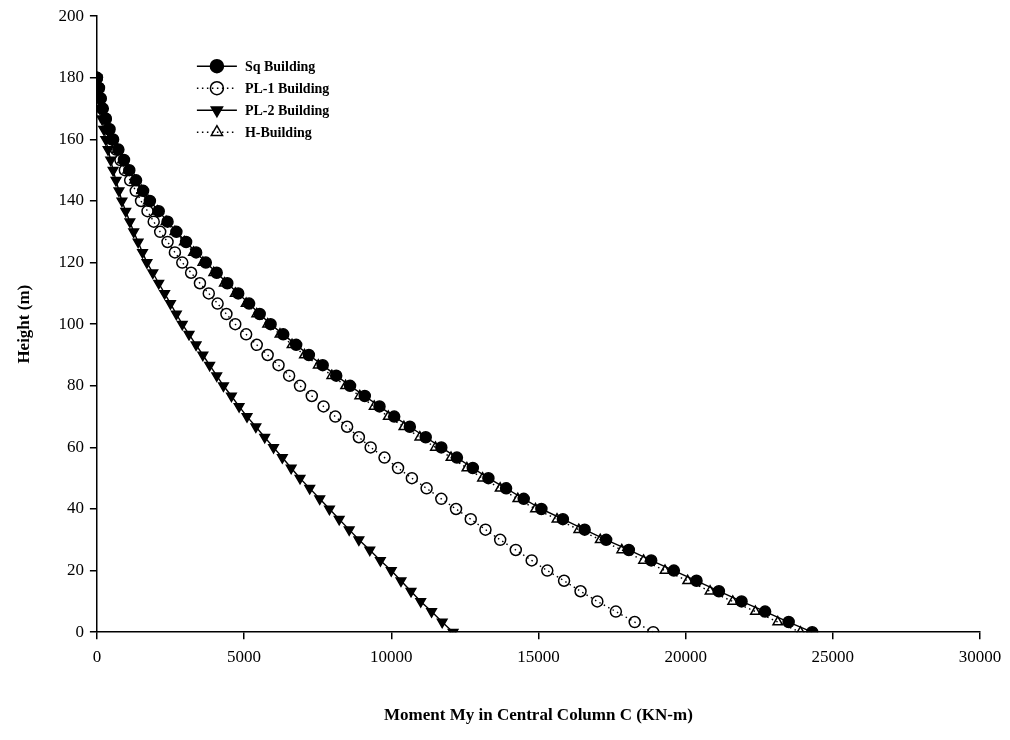 Image resolution: width=1010 pixels, height=740 pixels. What do you see at coordinates (538, 715) in the screenshot?
I see `x-axis-title: Moment My in Central Column C (KN-m)` at bounding box center [538, 715].